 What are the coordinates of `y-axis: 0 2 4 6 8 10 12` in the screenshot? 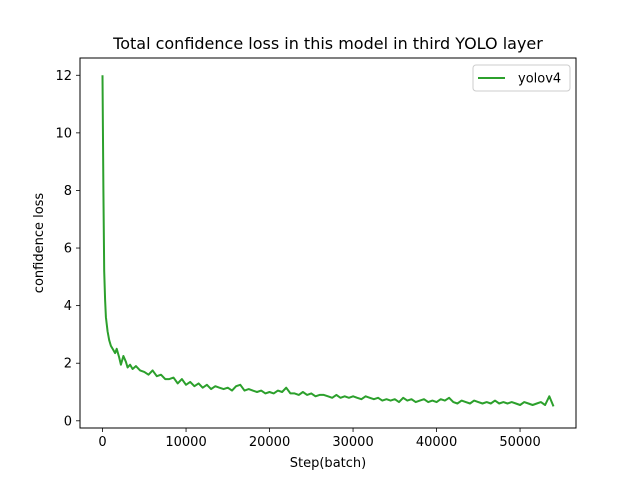 It's located at (67, 249).